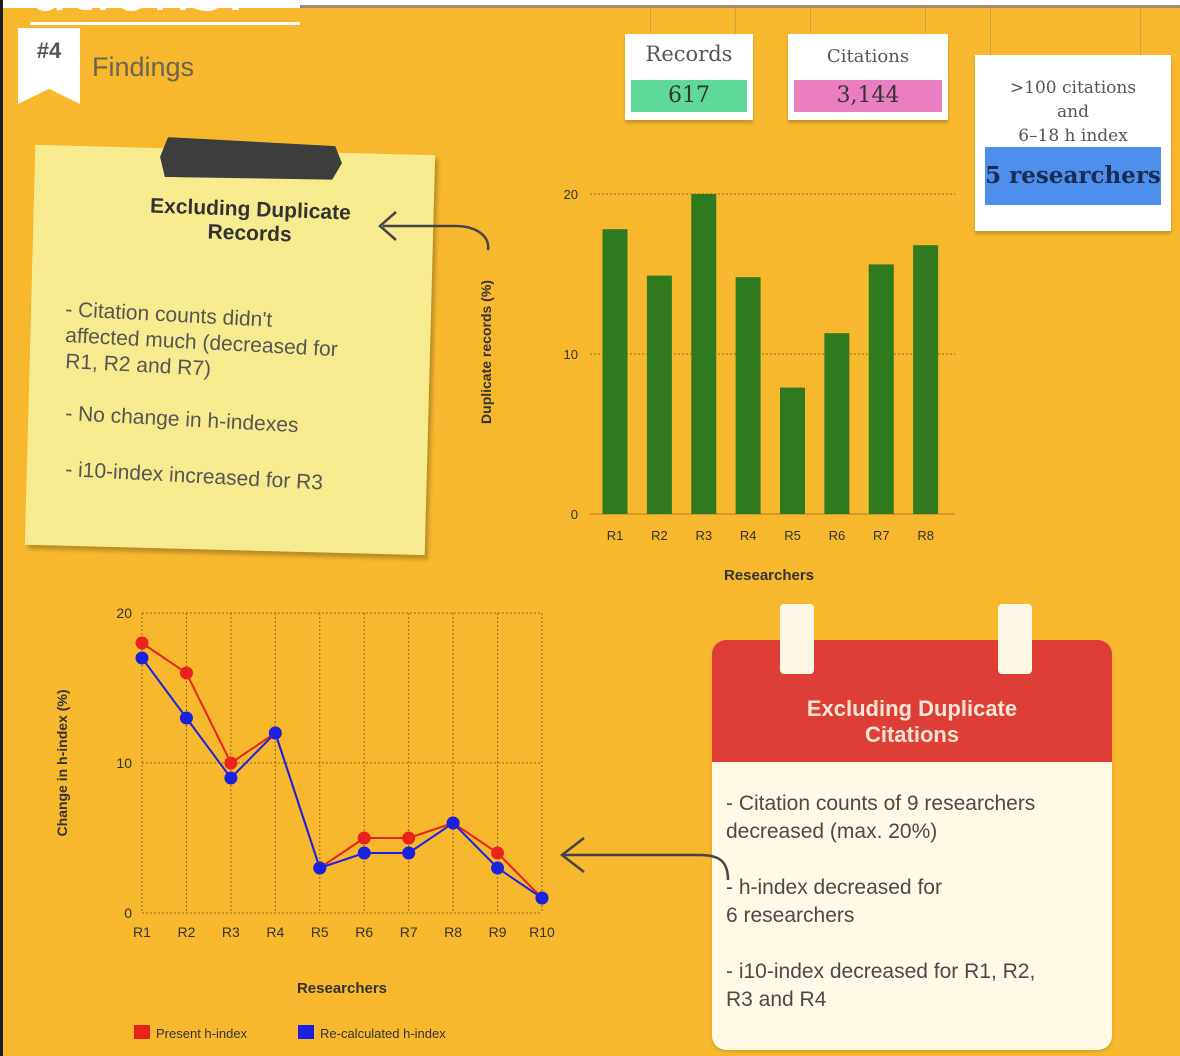 The image size is (1180, 1056). What do you see at coordinates (659, 535) in the screenshot?
I see `bar-xtick-label: R2` at bounding box center [659, 535].